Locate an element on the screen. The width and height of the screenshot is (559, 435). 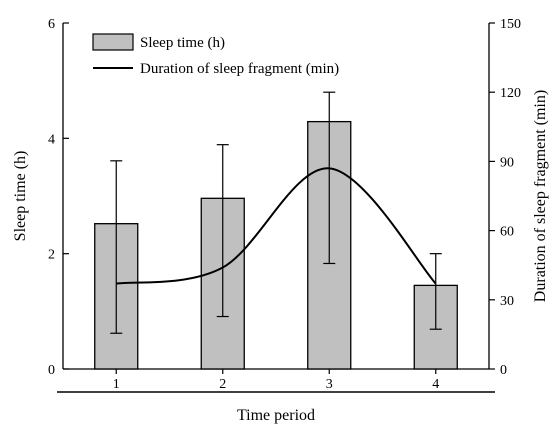
legend-label-bar: Sleep time (h) is located at coordinates (182, 43).